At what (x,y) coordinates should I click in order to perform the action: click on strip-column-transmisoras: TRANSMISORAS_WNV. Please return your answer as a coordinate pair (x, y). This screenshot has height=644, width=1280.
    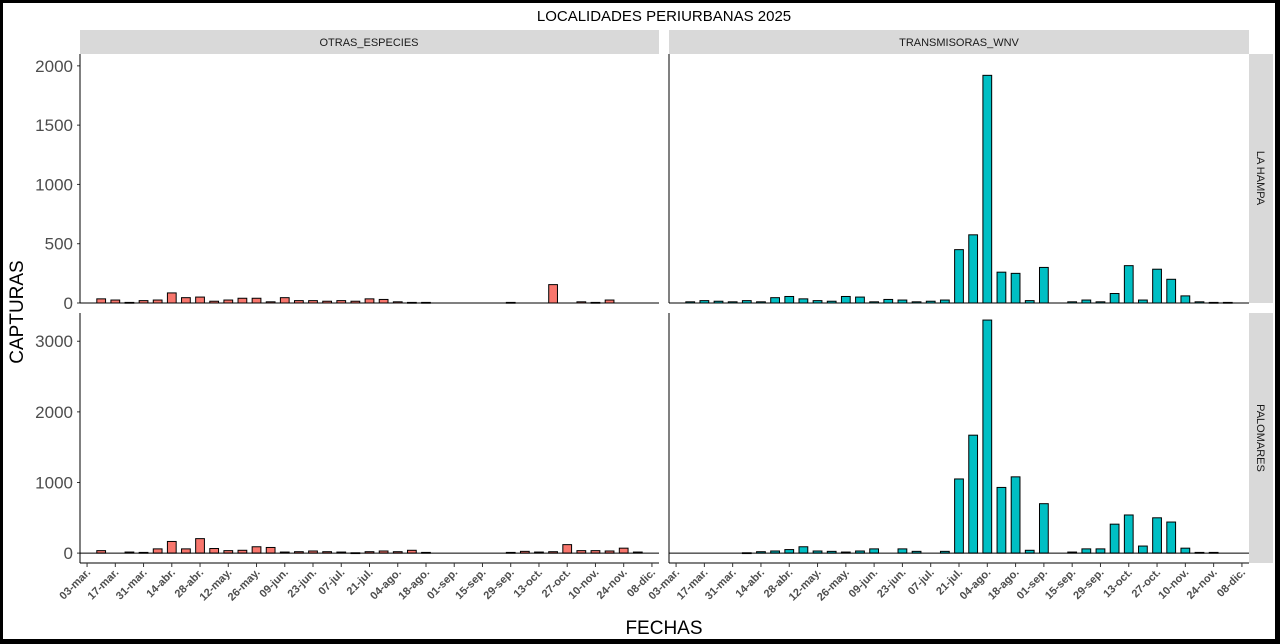
    Looking at the image, I should click on (959, 42).